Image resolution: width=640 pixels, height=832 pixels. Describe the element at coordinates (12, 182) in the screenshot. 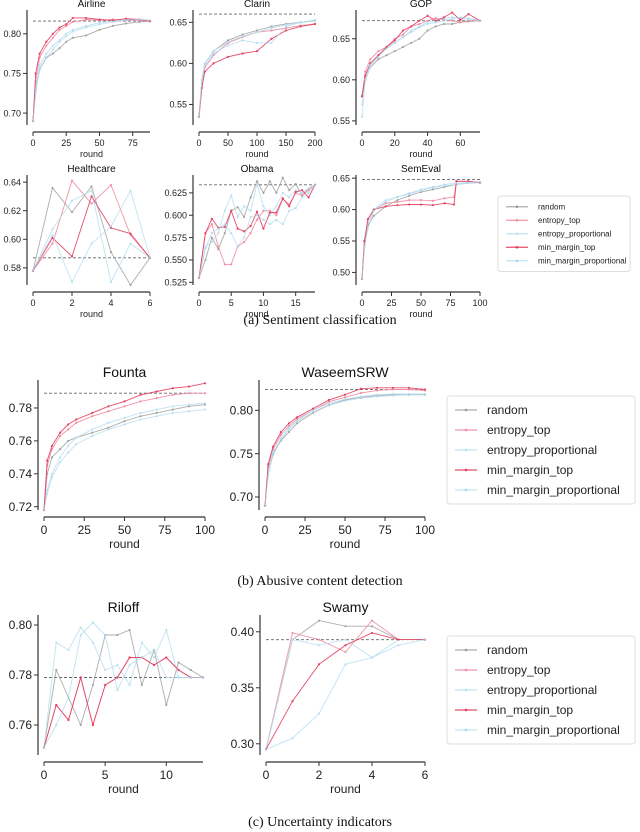

I see `y-tick-label: 0.64` at that location.